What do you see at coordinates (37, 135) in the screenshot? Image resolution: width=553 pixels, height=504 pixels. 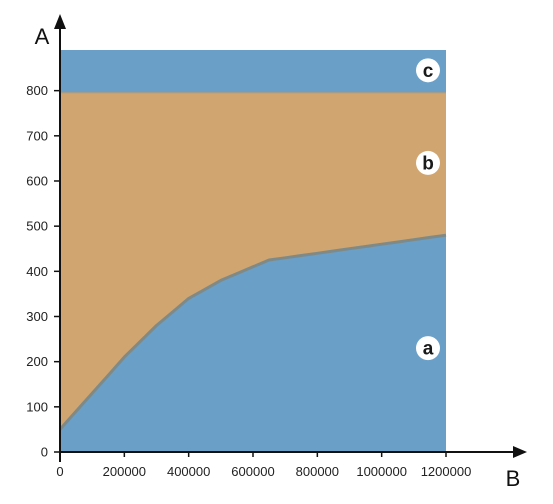 I see `y-tick-label: 700` at bounding box center [37, 135].